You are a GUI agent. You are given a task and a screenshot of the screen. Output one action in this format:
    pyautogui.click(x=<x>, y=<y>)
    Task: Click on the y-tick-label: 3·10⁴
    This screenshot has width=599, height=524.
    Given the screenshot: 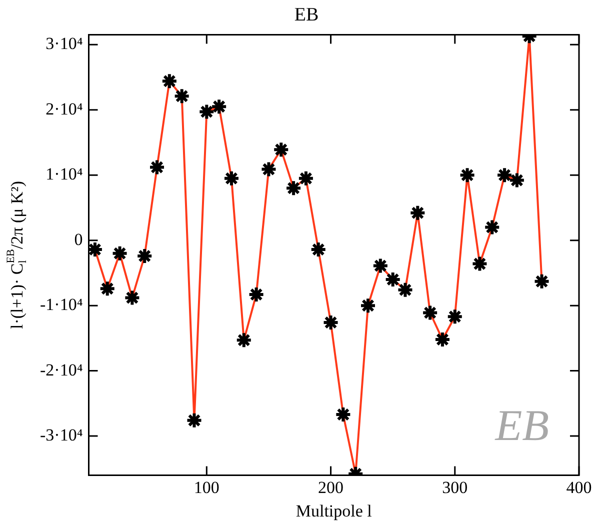 What is the action you would take?
    pyautogui.click(x=64, y=44)
    